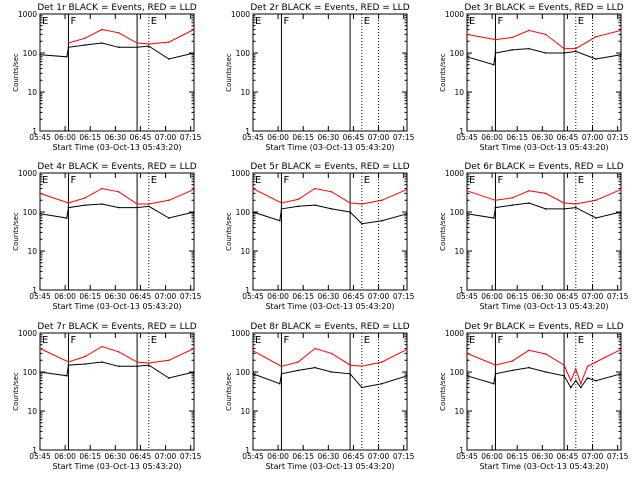 Image resolution: width=640 pixels, height=480 pixels. Describe the element at coordinates (329, 8) in the screenshot. I see `chart-title: Det 2r BLACK = Events, RED = LLD` at that location.